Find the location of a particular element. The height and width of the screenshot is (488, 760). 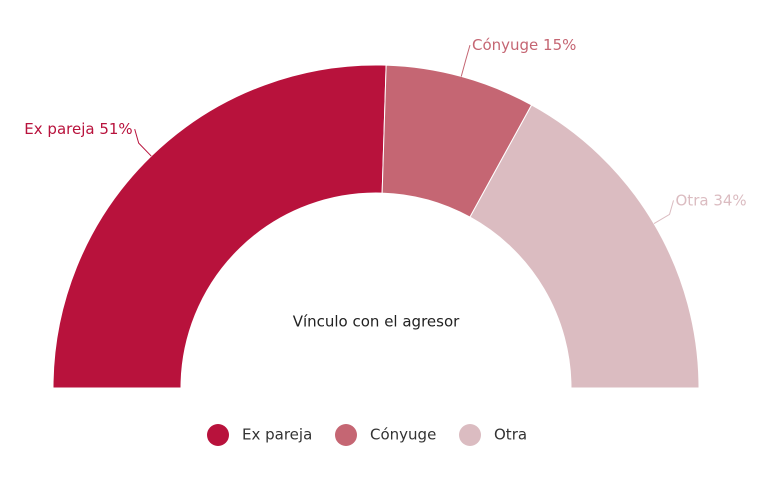

label-category: Otra is located at coordinates (692, 200).